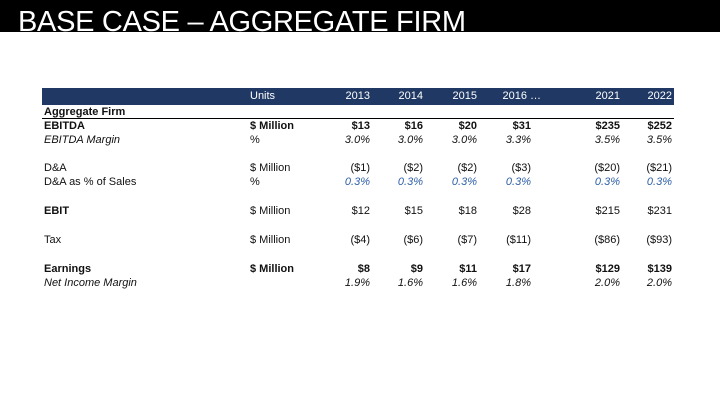 The image size is (720, 405). I want to click on page-title: BASE CASE – AGGREGATE FIRM, so click(242, 19).